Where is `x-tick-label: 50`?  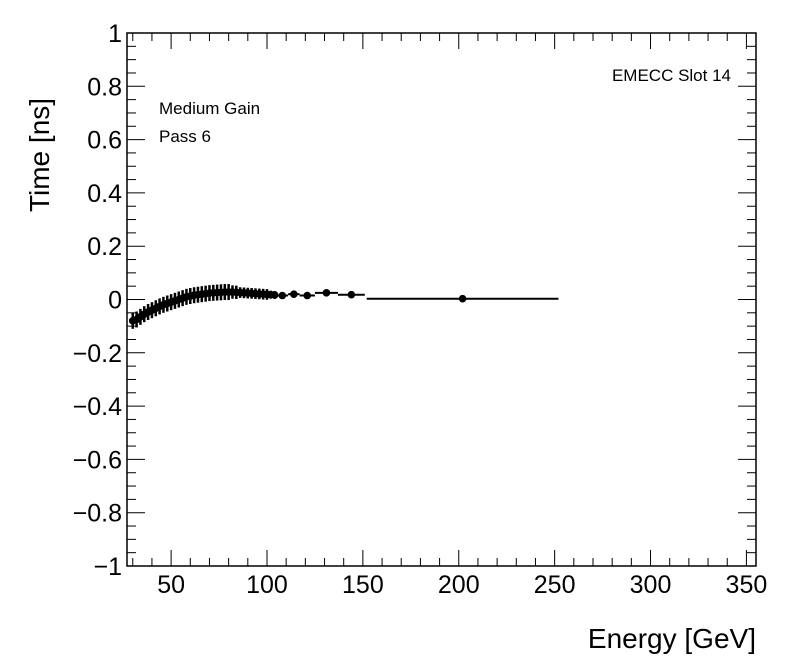
x-tick-label: 50 is located at coordinates (171, 585).